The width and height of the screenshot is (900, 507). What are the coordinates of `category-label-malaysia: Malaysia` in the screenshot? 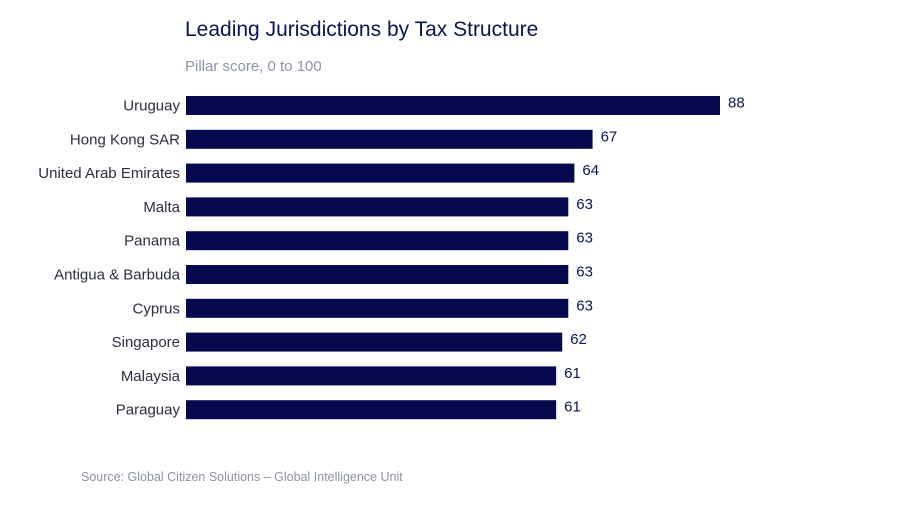 It's located at (151, 376).